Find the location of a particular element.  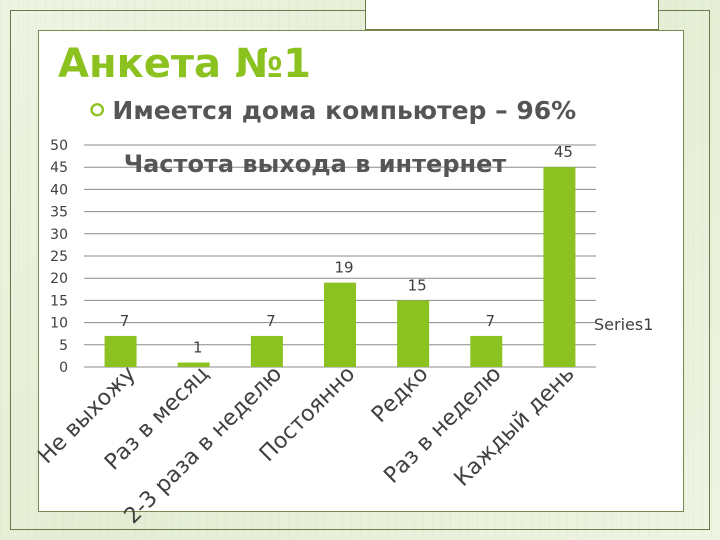

data-label: 19 is located at coordinates (343, 268).